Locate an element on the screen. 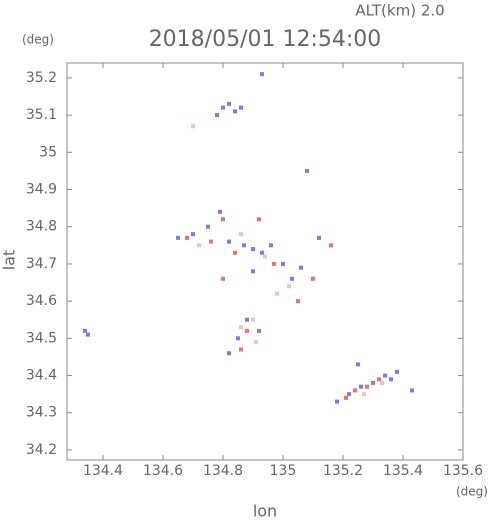  x-tick-label: 134.6 is located at coordinates (163, 471).